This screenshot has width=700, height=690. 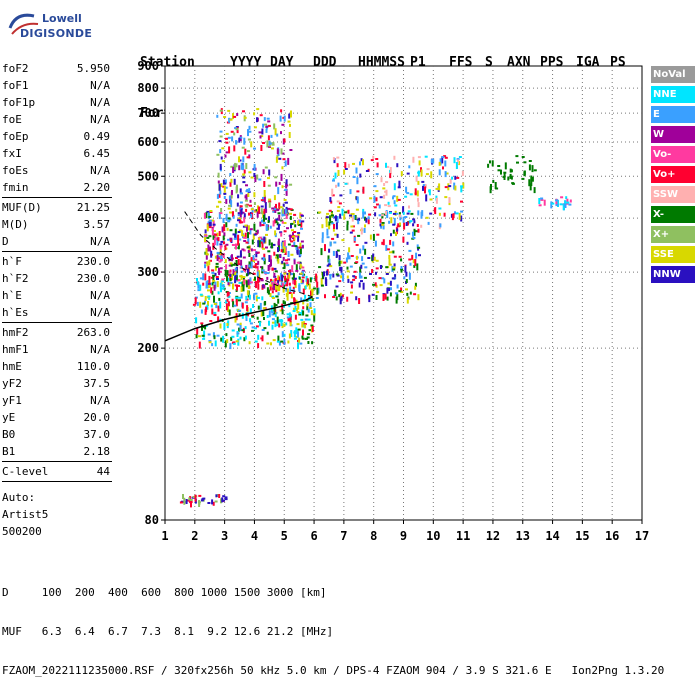 I want to click on y-tick-label: 700, so click(x=148, y=113).